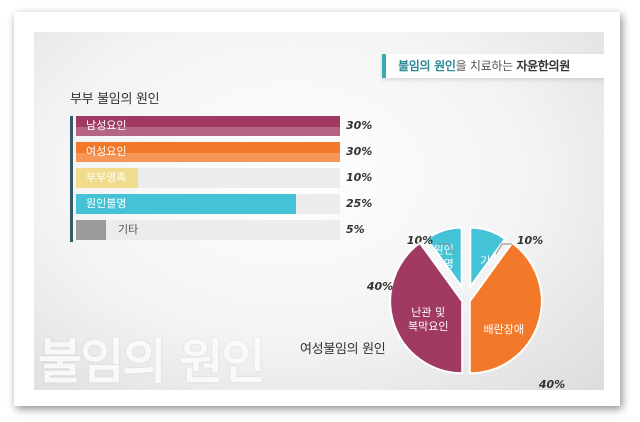 The image size is (640, 422). What do you see at coordinates (359, 203) in the screenshot?
I see `bar-value-label: 25%` at bounding box center [359, 203].